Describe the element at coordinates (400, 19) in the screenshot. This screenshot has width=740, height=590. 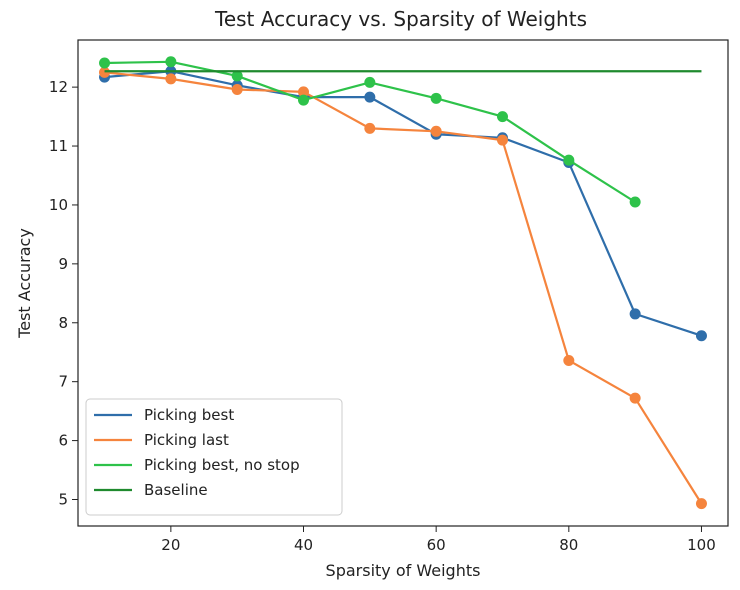
I see `chart-title: Test Accuracy vs. Sparsity of Weights` at that location.